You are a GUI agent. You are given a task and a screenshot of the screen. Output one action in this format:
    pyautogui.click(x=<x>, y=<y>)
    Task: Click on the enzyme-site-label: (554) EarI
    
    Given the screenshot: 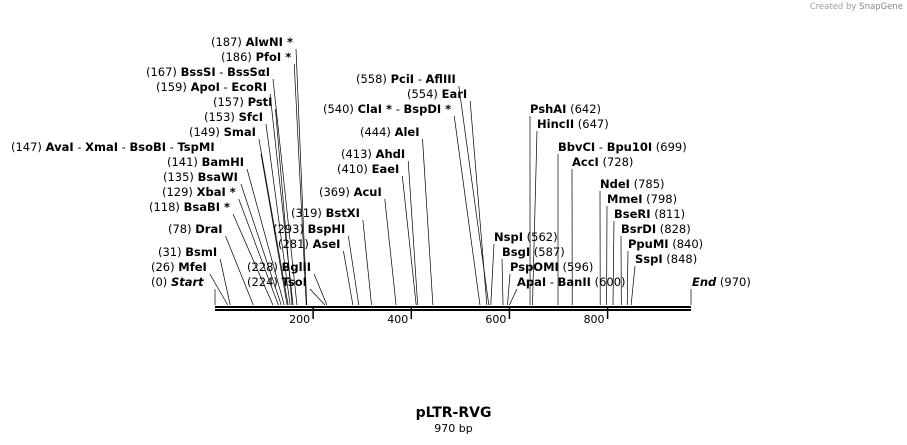 What is the action you would take?
    pyautogui.click(x=437, y=94)
    